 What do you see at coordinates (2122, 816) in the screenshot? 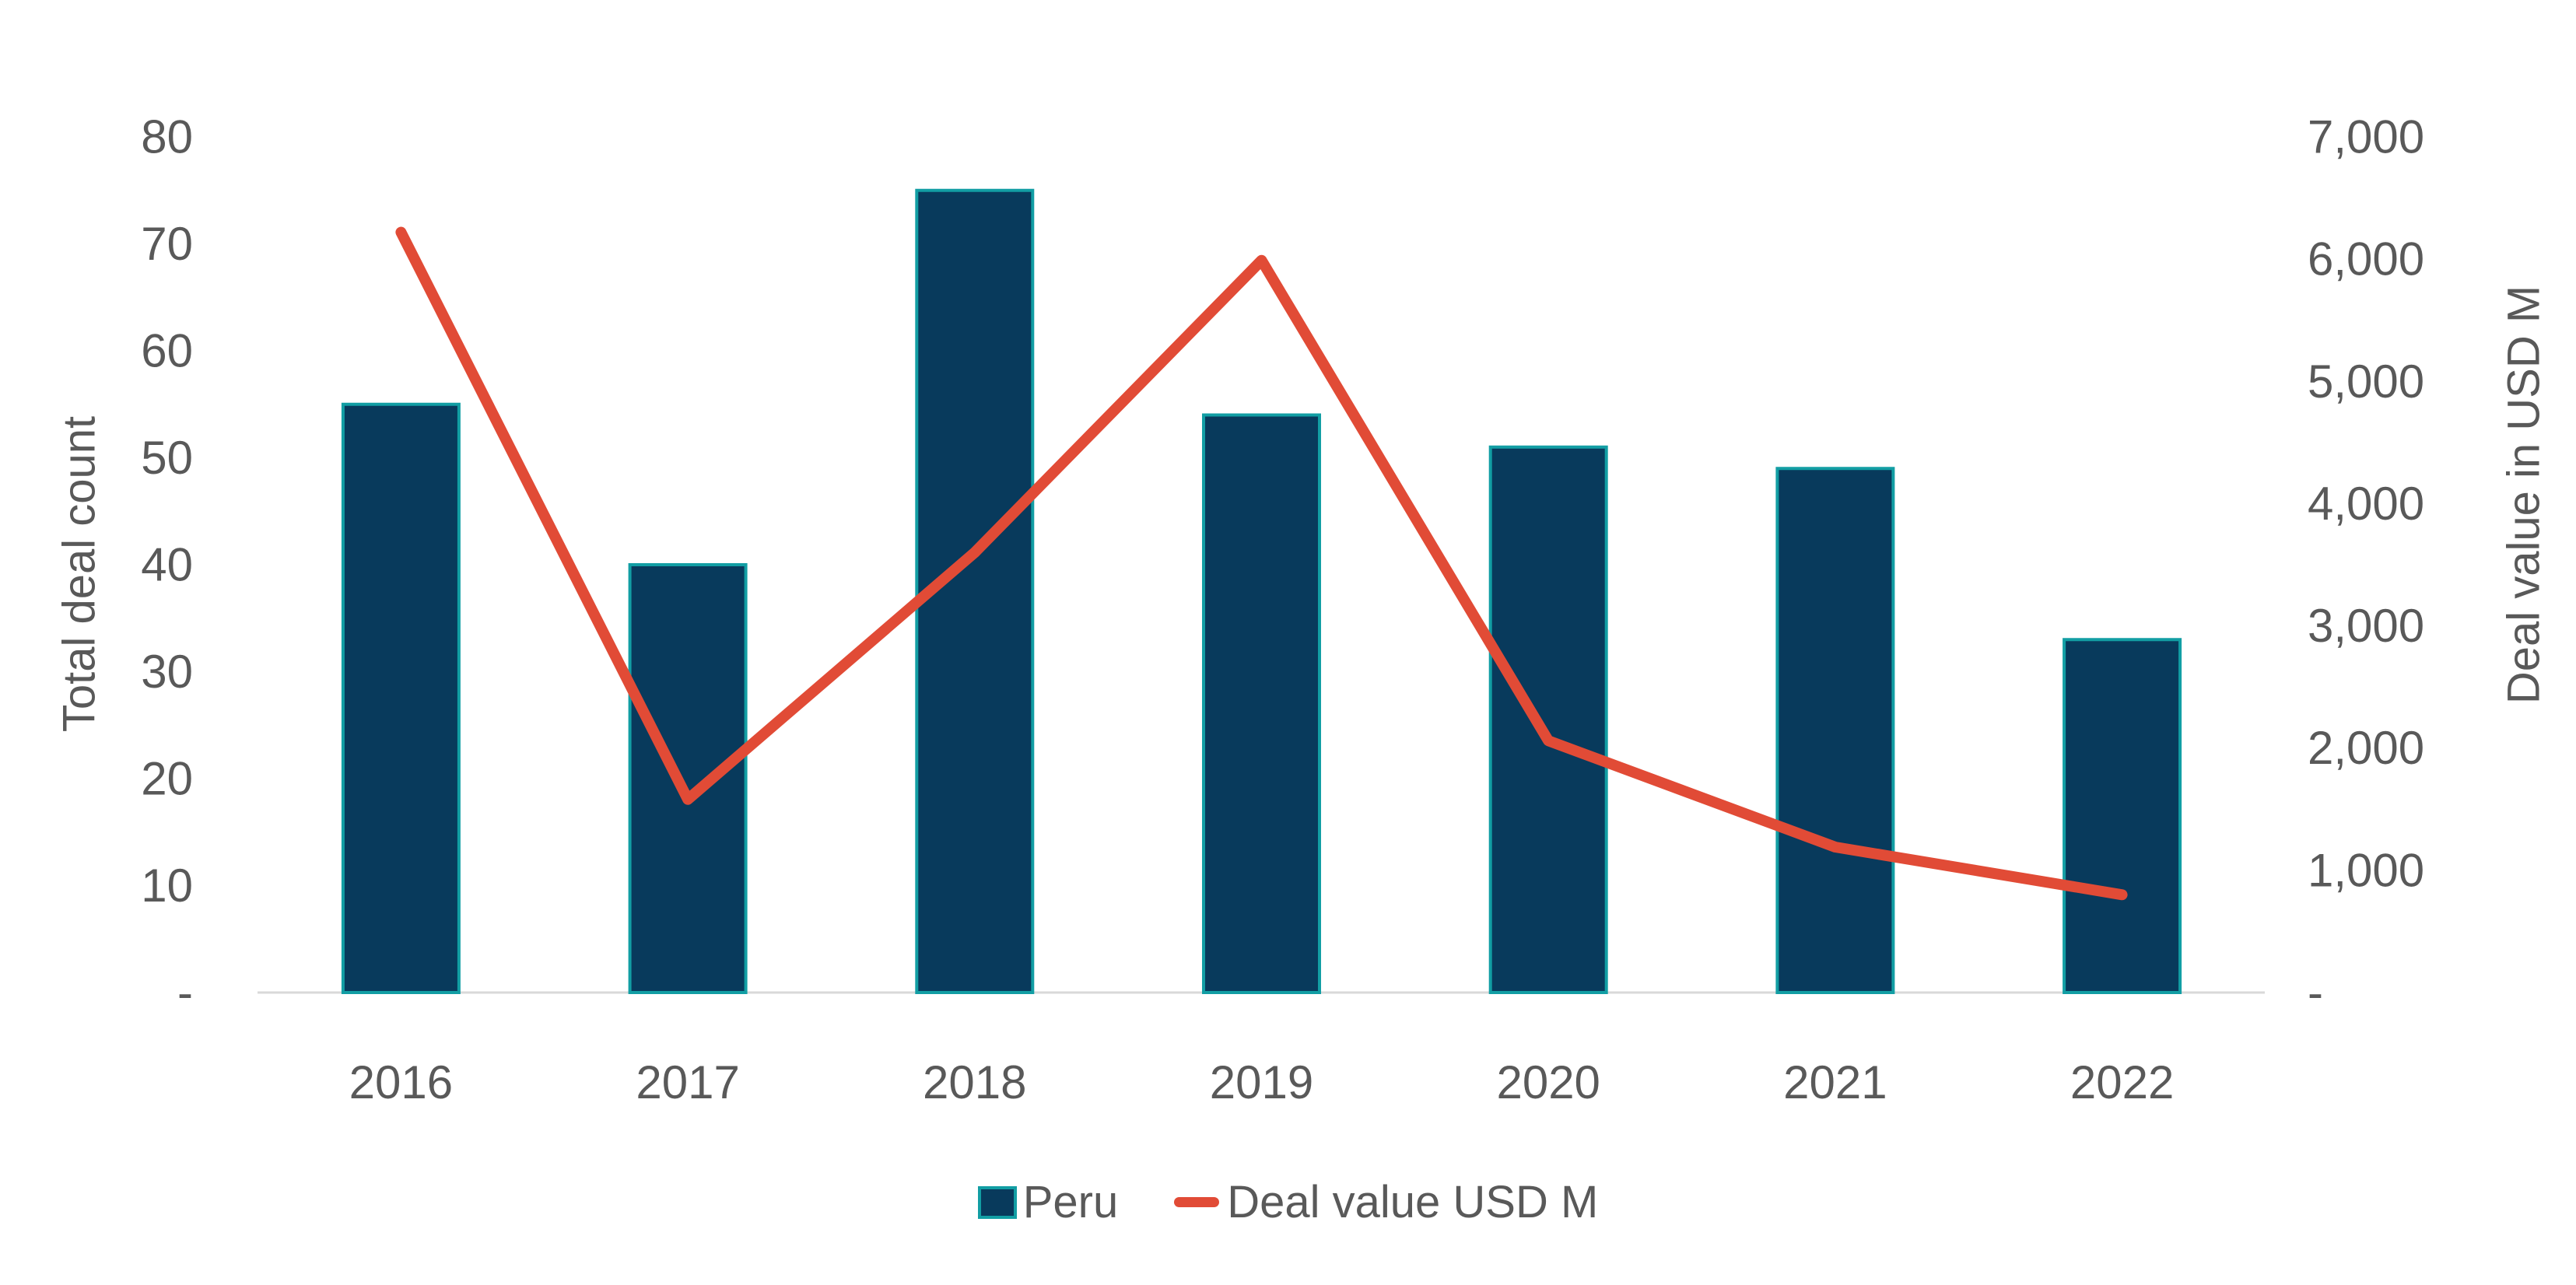
I see `bar-2022` at bounding box center [2122, 816].